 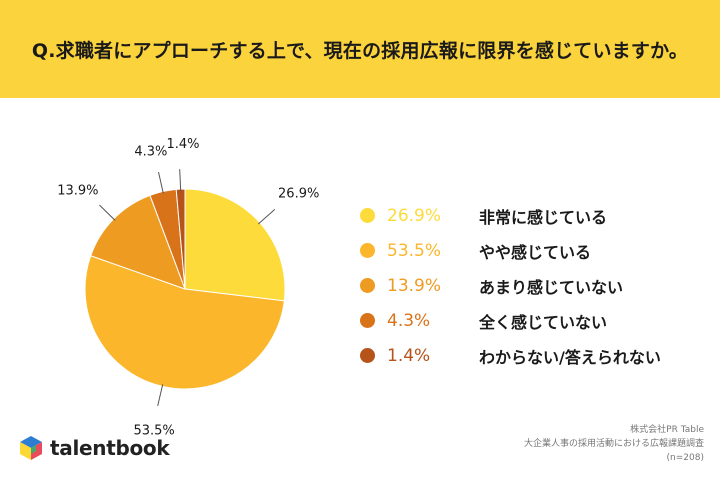 I want to click on cube-logo-icon, so click(x=31, y=448).